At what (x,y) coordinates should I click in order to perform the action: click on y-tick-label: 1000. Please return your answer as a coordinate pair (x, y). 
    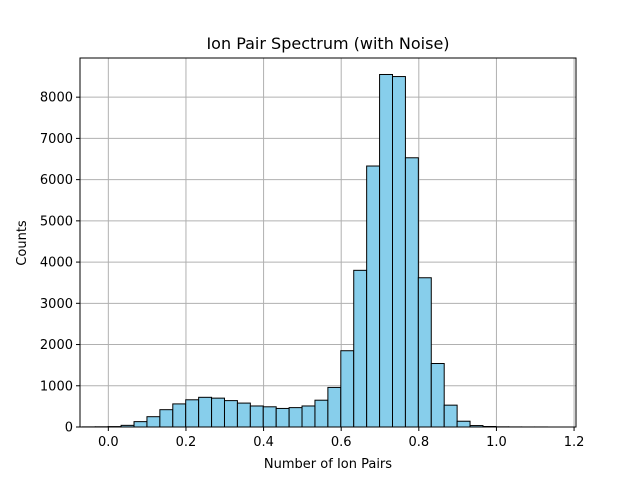
    Looking at the image, I should click on (56, 386).